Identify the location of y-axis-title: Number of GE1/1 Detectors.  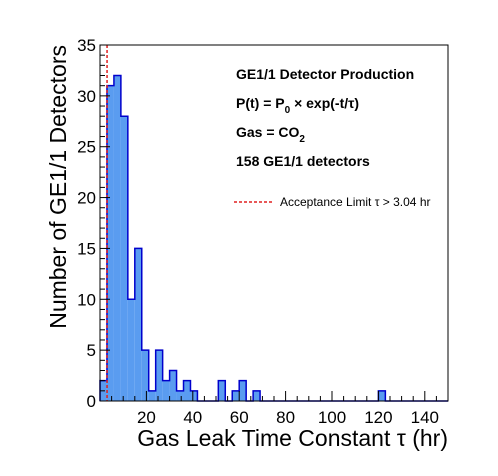
(58, 187).